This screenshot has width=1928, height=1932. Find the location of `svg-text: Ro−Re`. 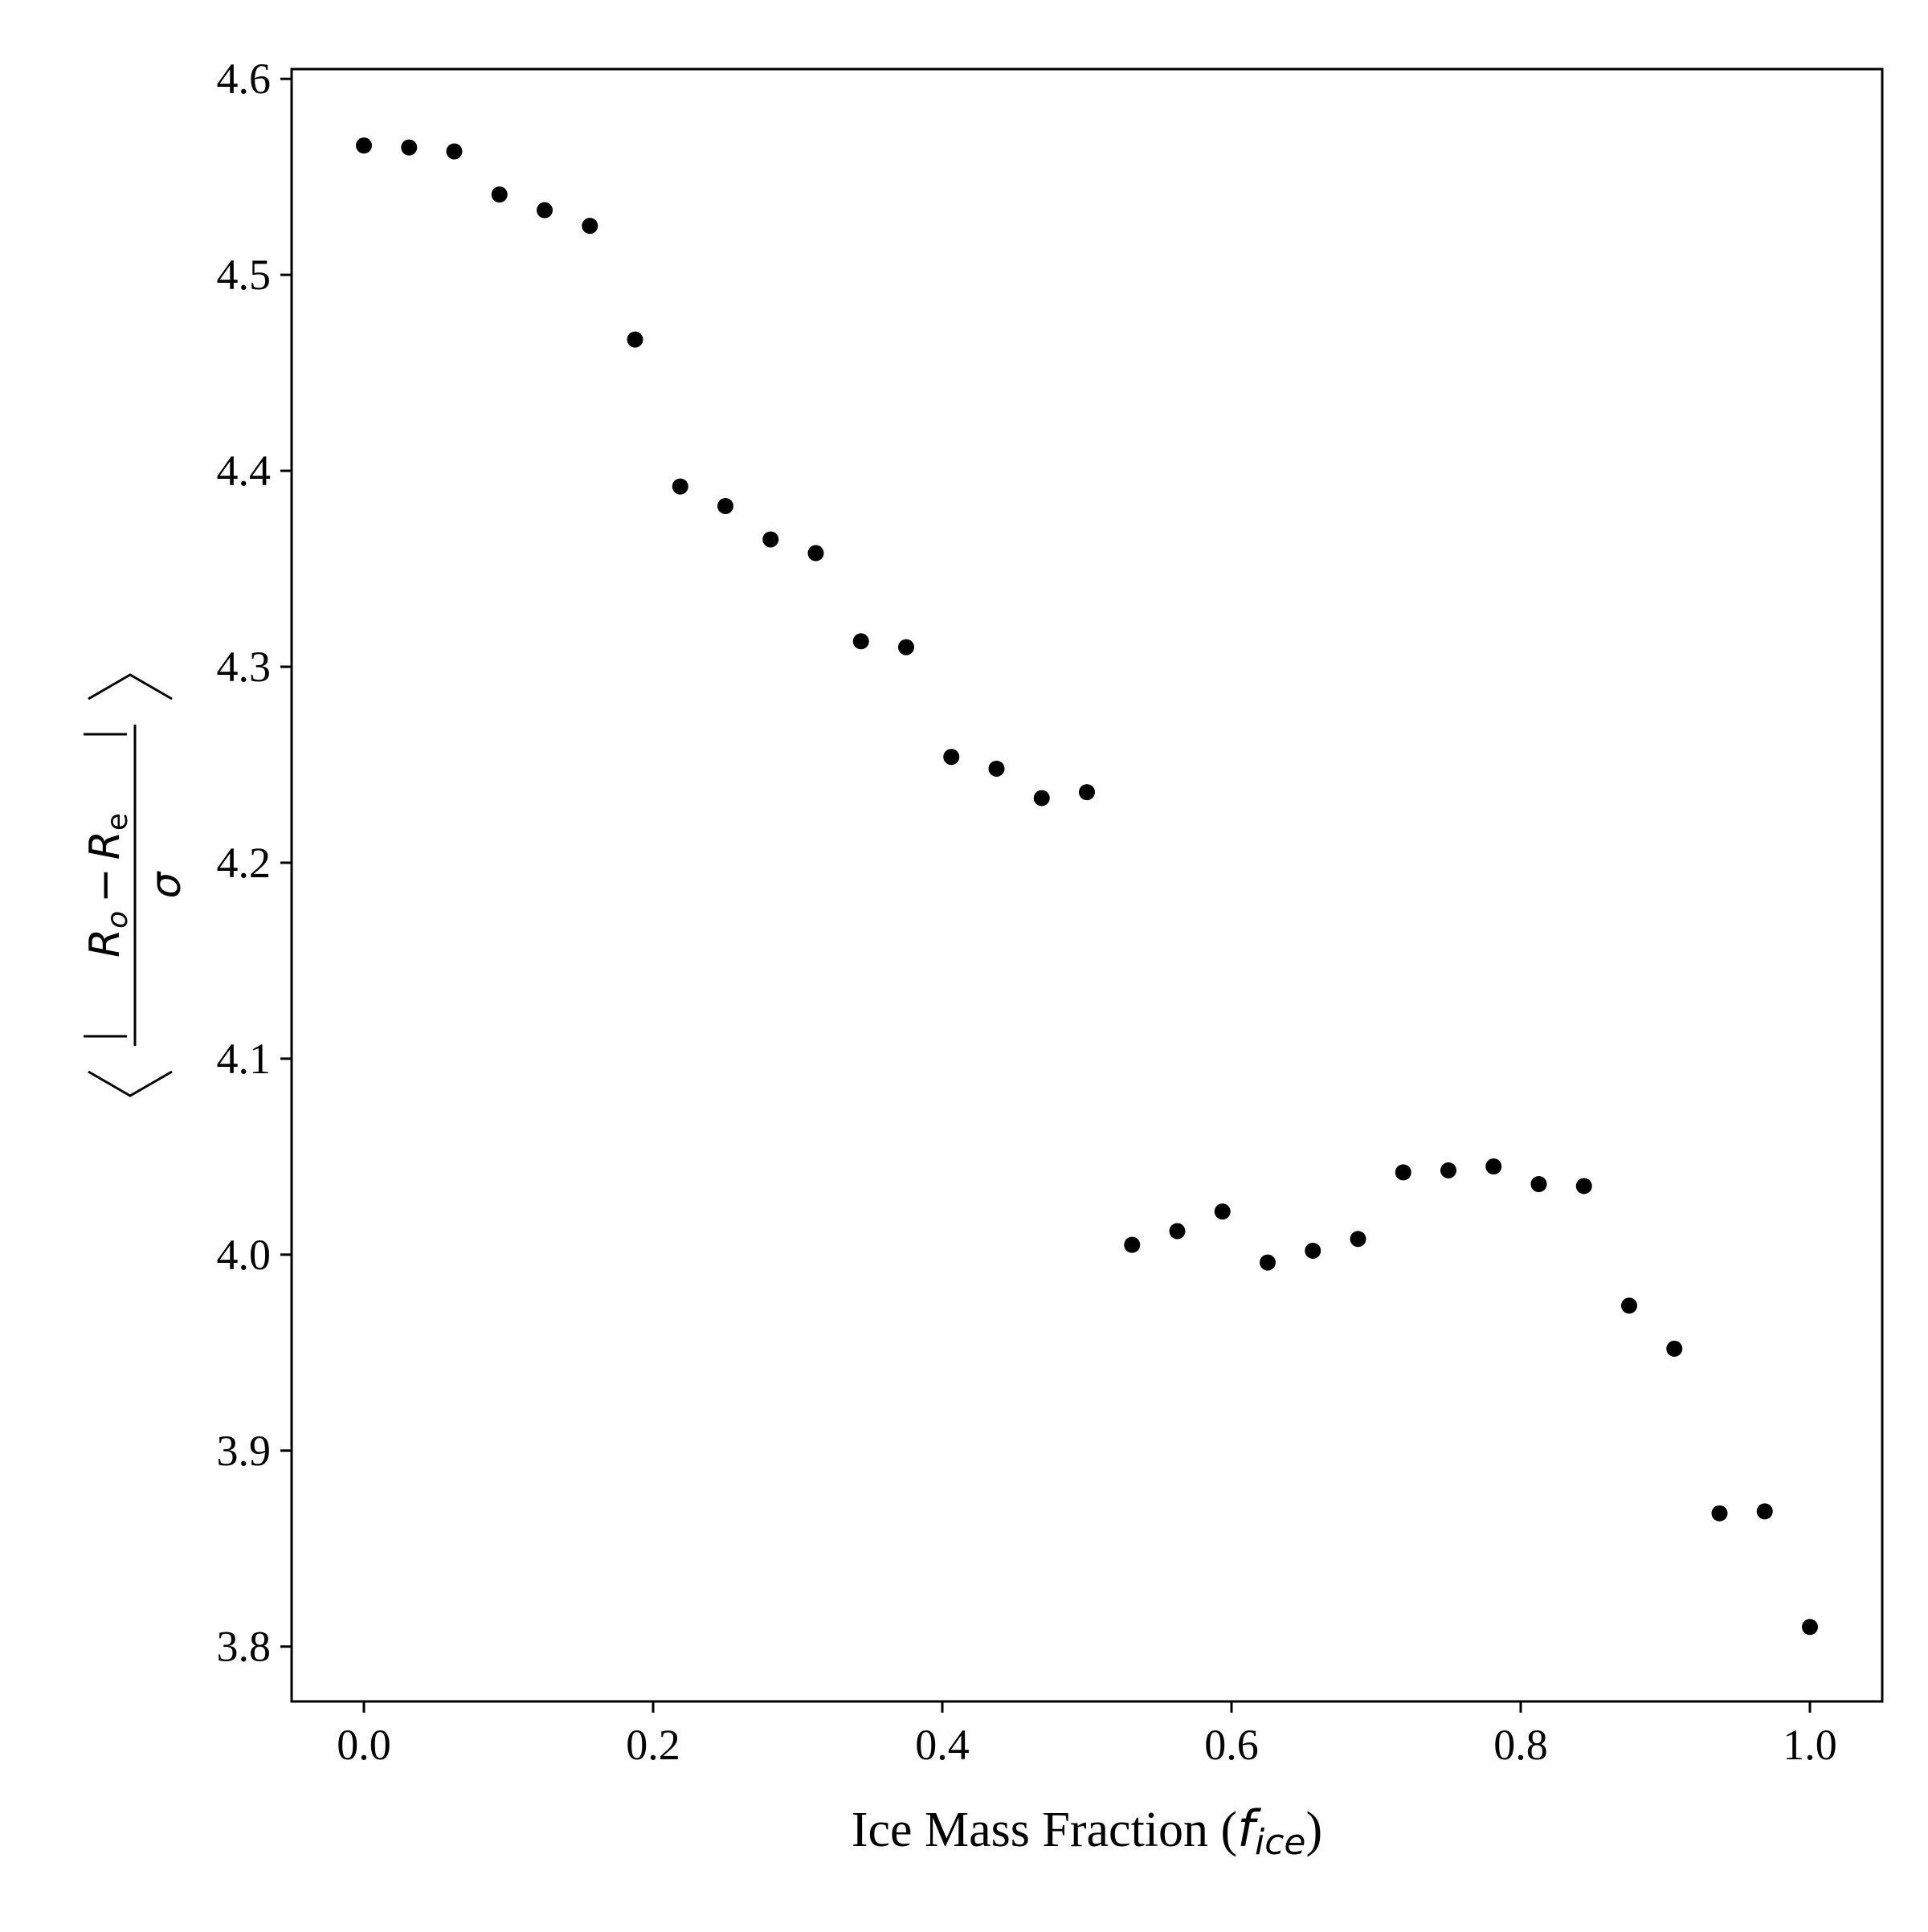

svg-text: Ro−Re is located at coordinates (108, 886).